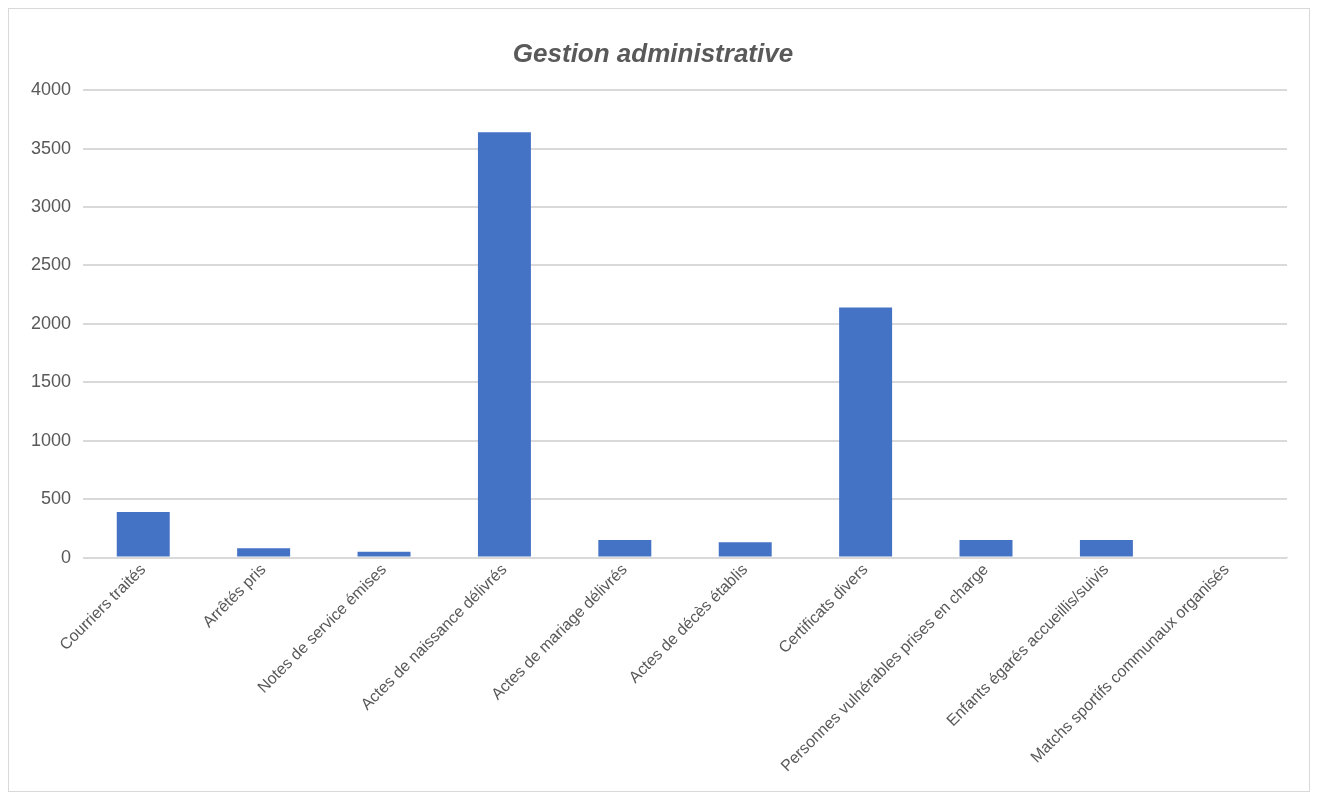 The image size is (1317, 800). What do you see at coordinates (51, 89) in the screenshot?
I see `y-tick-label: 4000` at bounding box center [51, 89].